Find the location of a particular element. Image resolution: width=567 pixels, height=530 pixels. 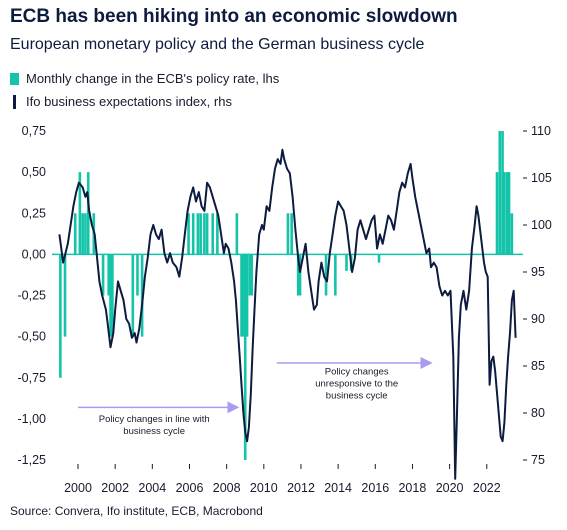

legend-swatch-bar is located at coordinates (14, 78).